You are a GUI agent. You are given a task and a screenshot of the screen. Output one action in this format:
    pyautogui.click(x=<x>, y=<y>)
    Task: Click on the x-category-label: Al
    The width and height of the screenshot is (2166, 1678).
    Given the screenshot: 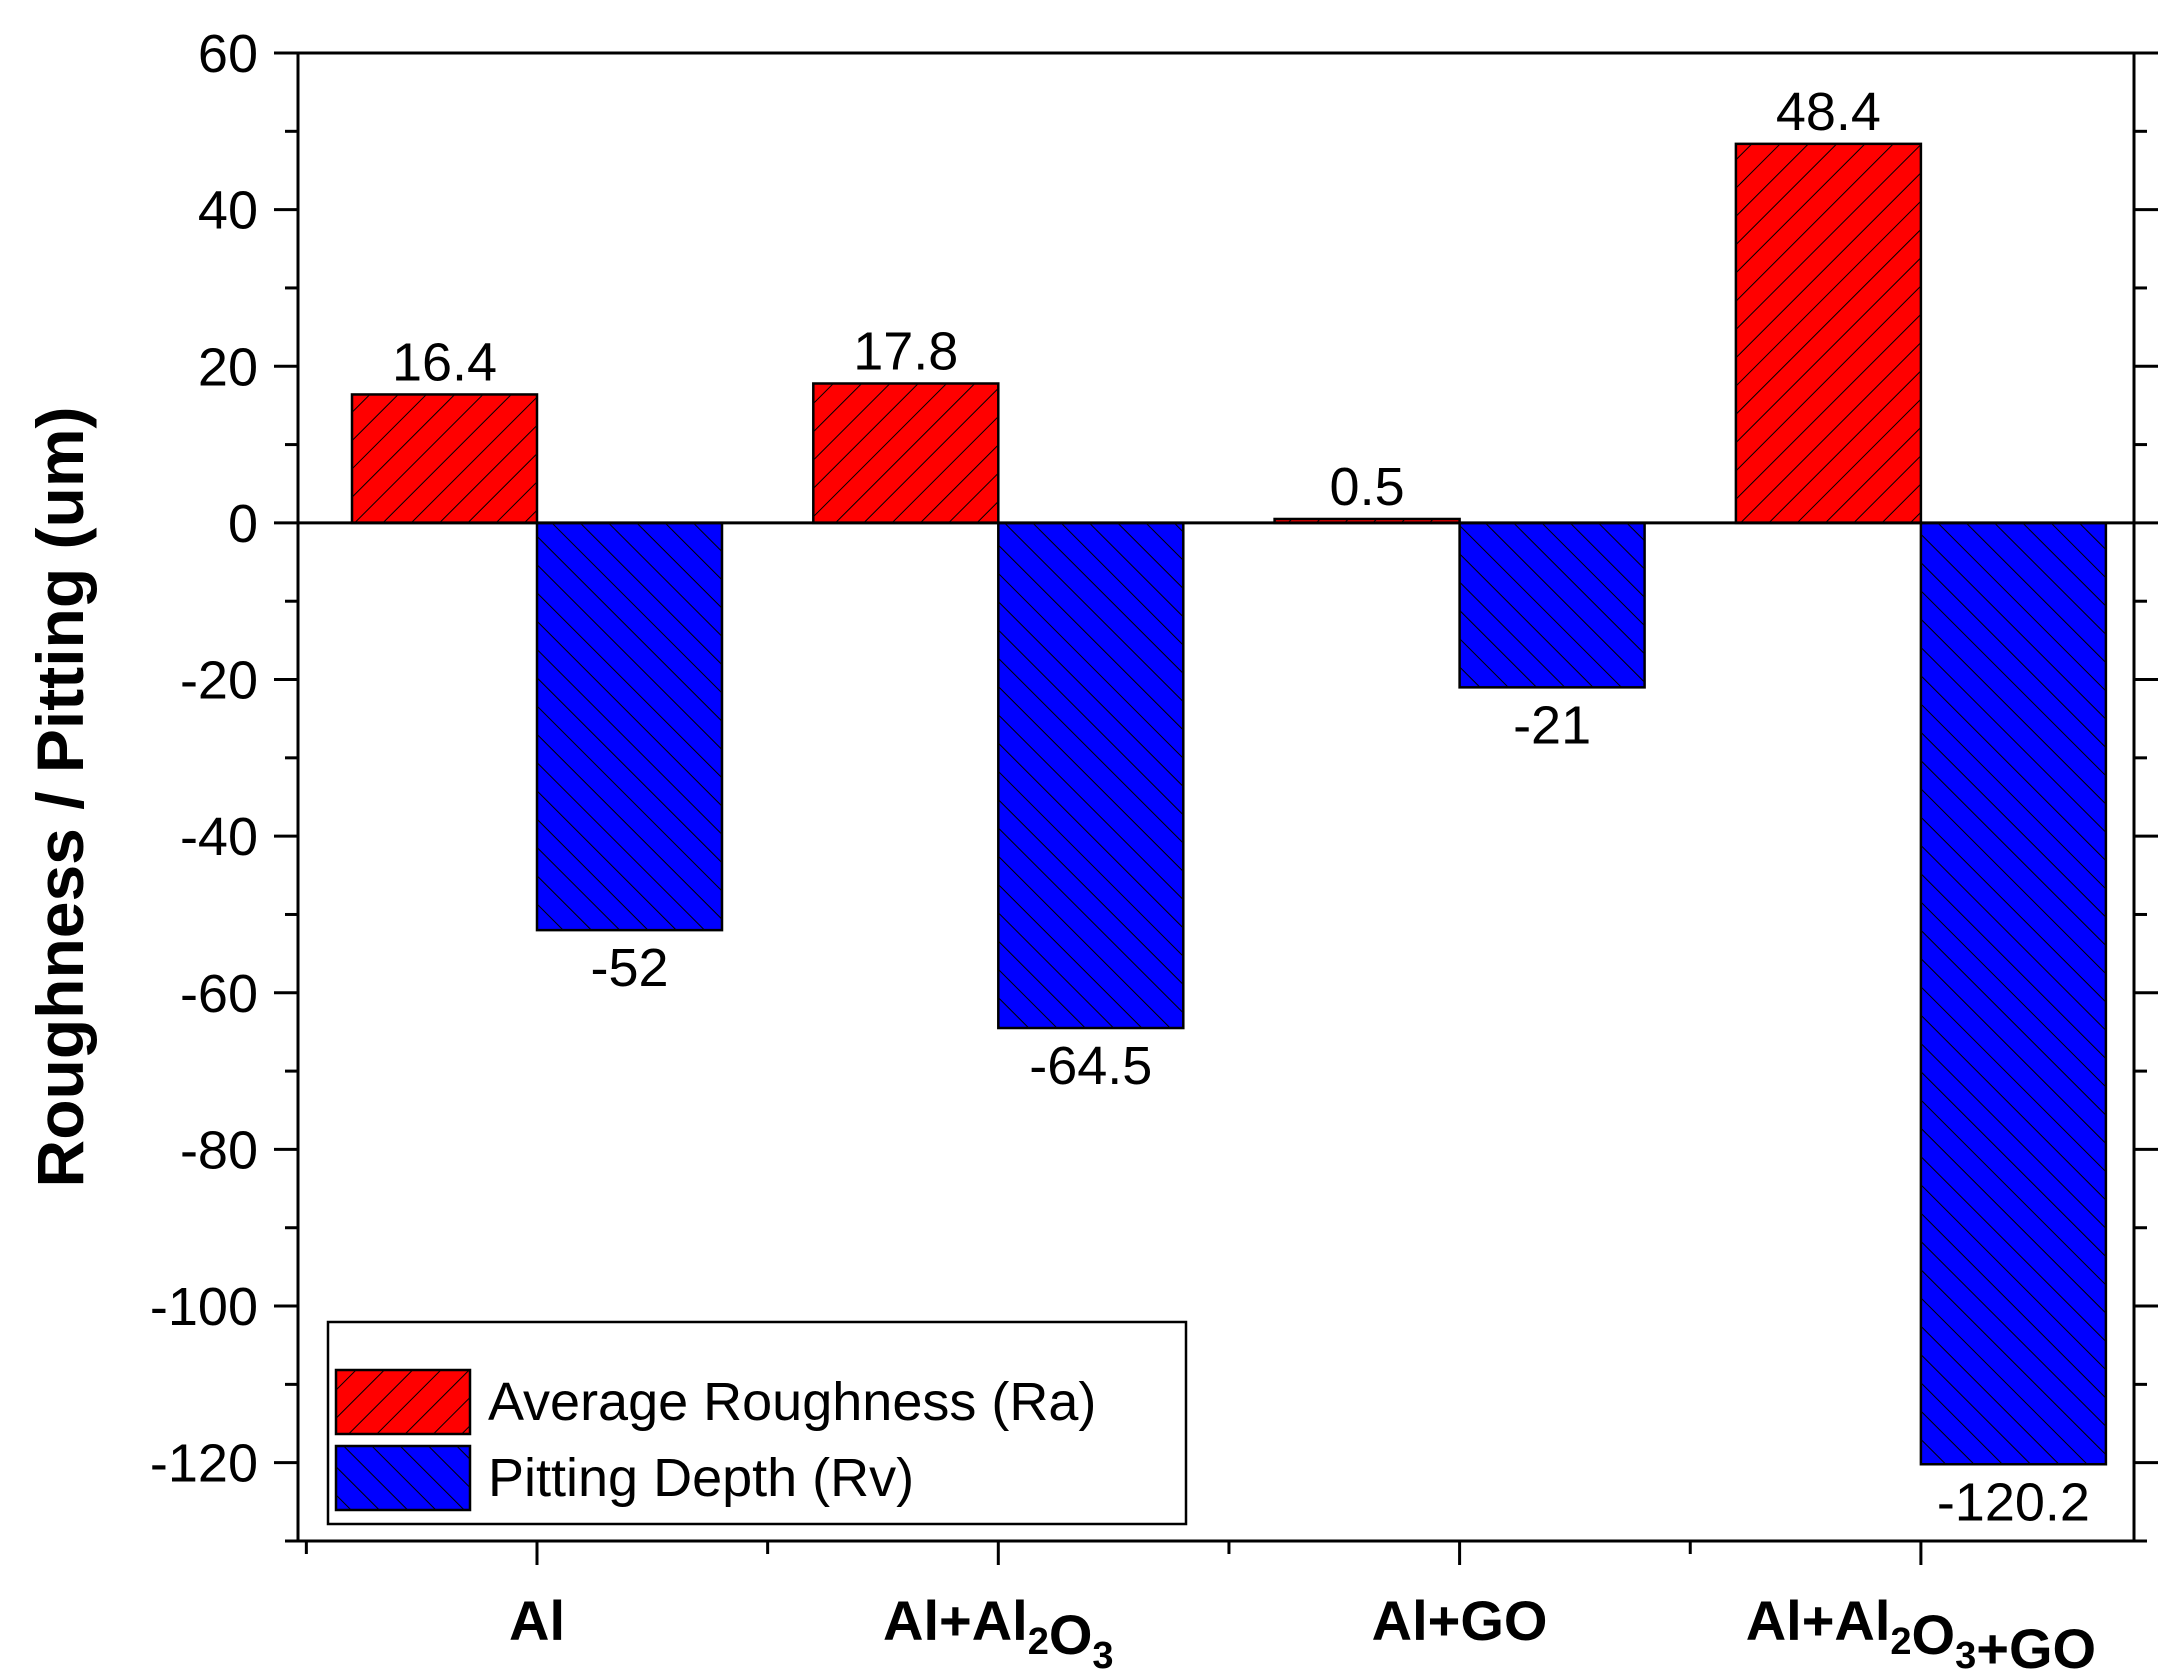 What is the action you would take?
    pyautogui.click(x=537, y=1620)
    